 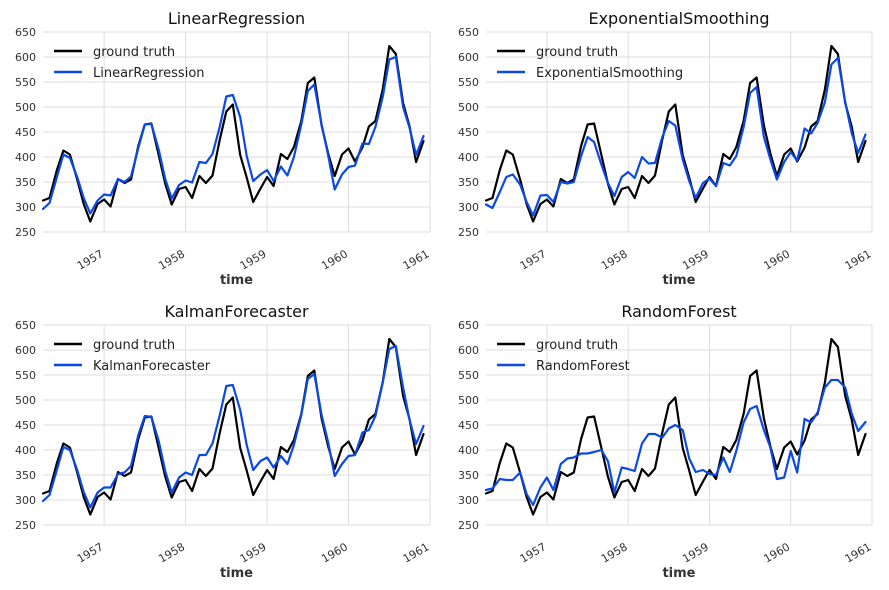 What do you see at coordinates (236, 18) in the screenshot?
I see `chart-title: LinearRegression` at bounding box center [236, 18].